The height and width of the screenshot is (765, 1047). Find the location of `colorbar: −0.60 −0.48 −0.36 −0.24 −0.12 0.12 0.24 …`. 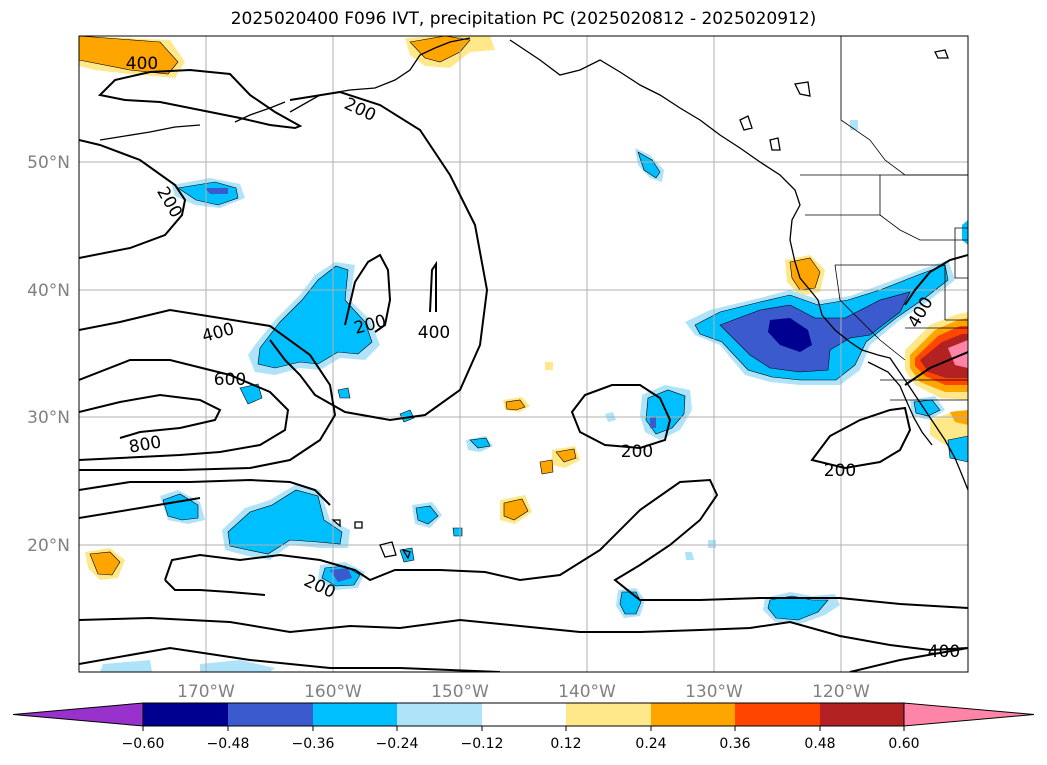

colorbar: −0.60 −0.48 −0.36 −0.24 −0.12 0.12 0.24 … is located at coordinates (523, 727).